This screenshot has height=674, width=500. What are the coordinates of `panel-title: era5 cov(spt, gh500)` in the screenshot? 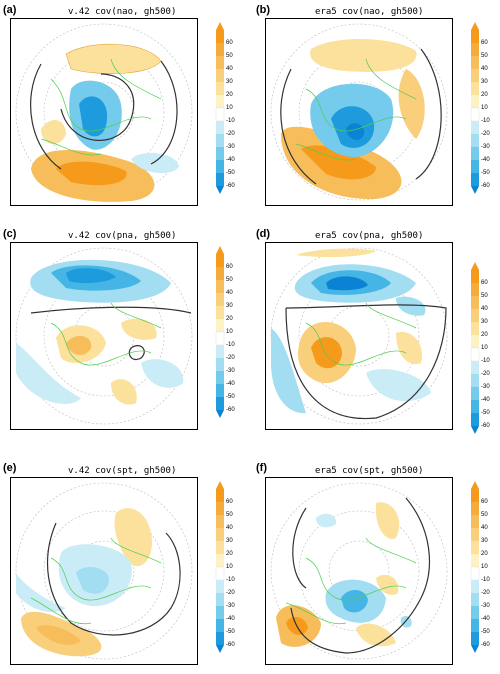 It's located at (369, 471).